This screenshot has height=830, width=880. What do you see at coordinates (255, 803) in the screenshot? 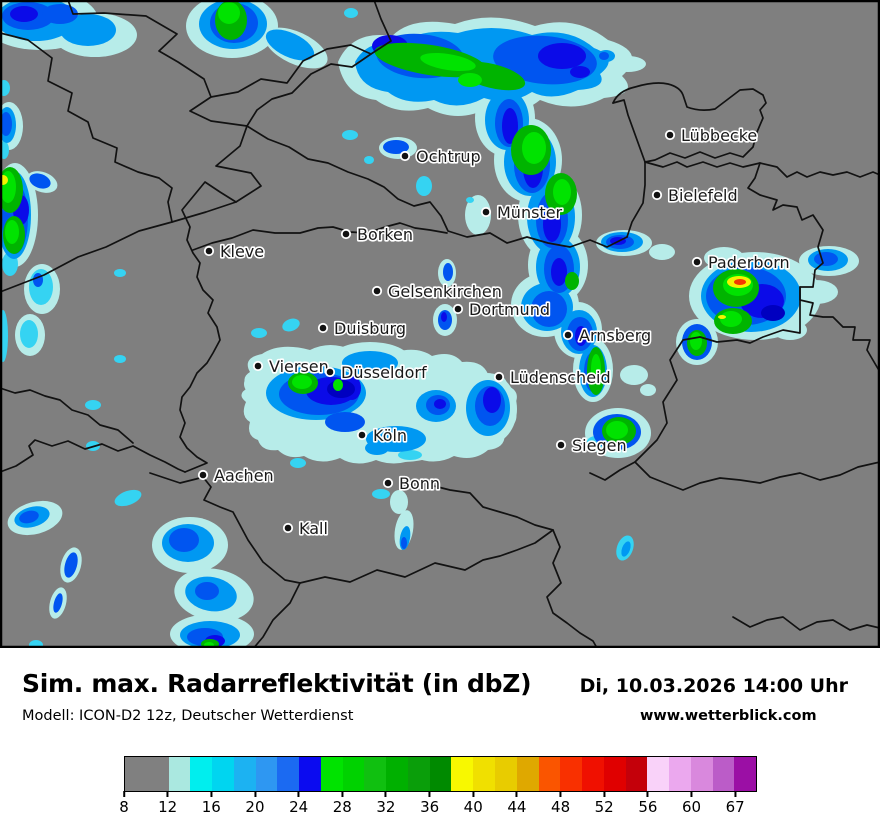
I see `colorbar-tick: 20` at bounding box center [255, 803].